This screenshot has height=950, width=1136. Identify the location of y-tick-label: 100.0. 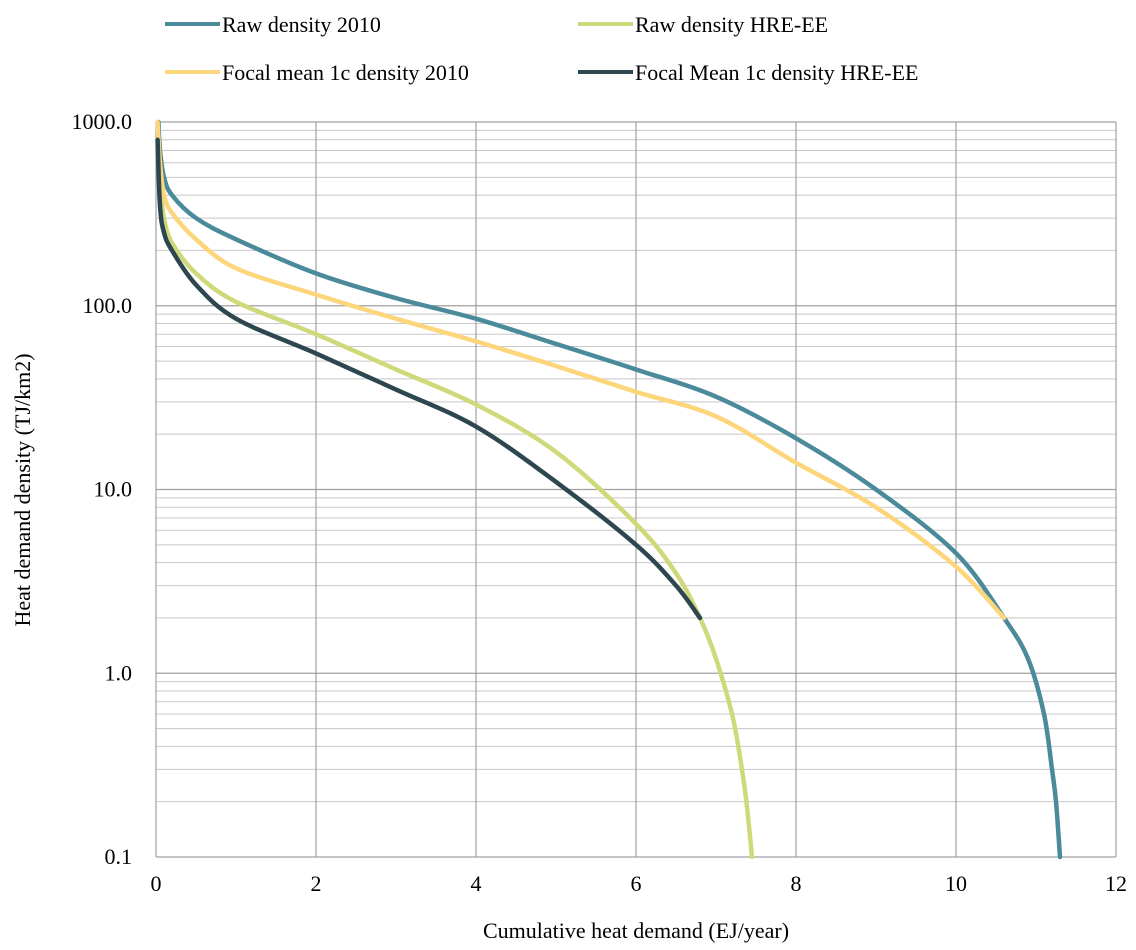
(108, 305).